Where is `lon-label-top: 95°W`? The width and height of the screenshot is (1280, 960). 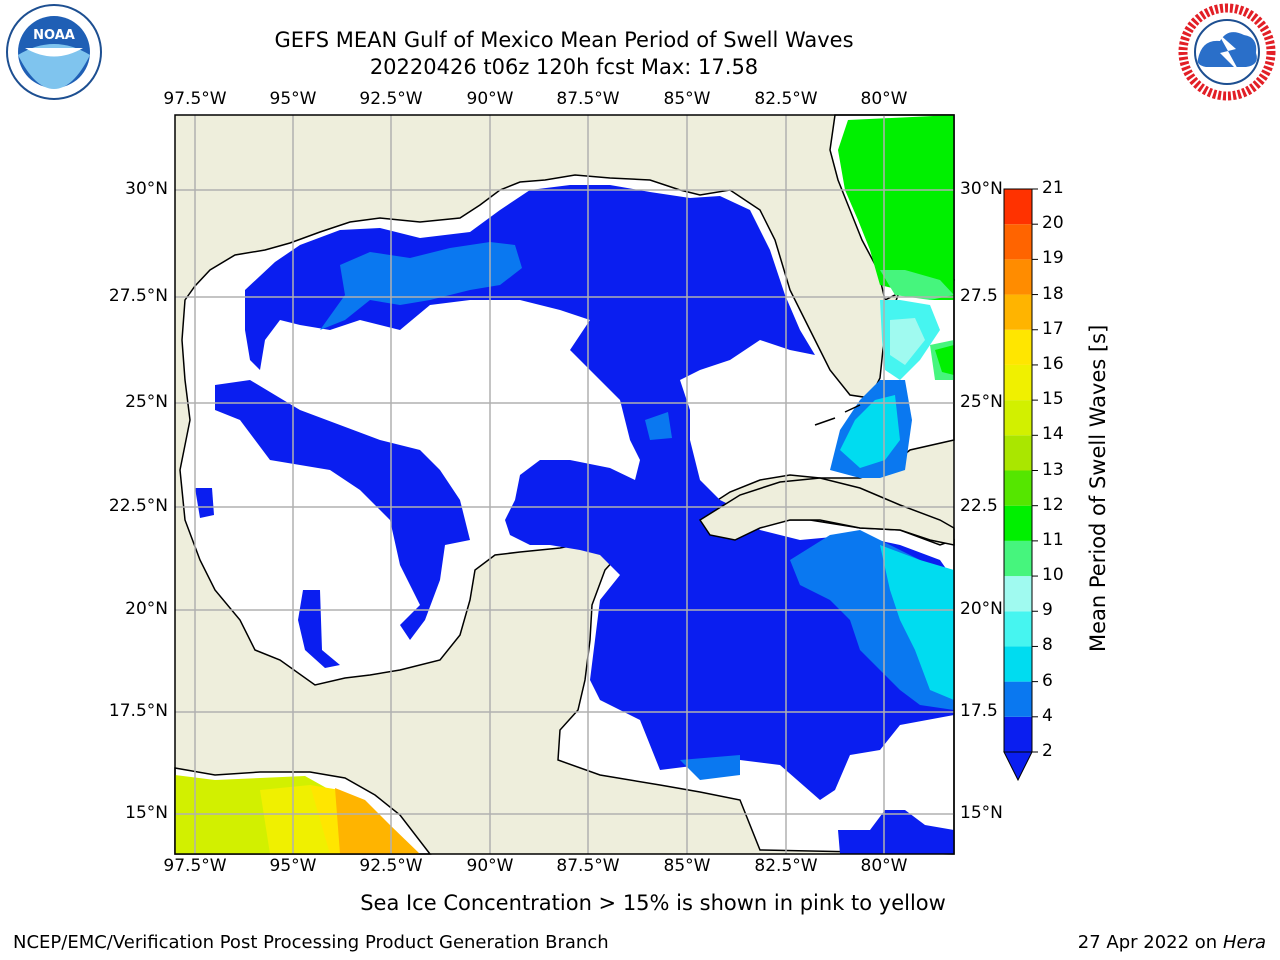
lon-label-top: 95°W is located at coordinates (293, 99).